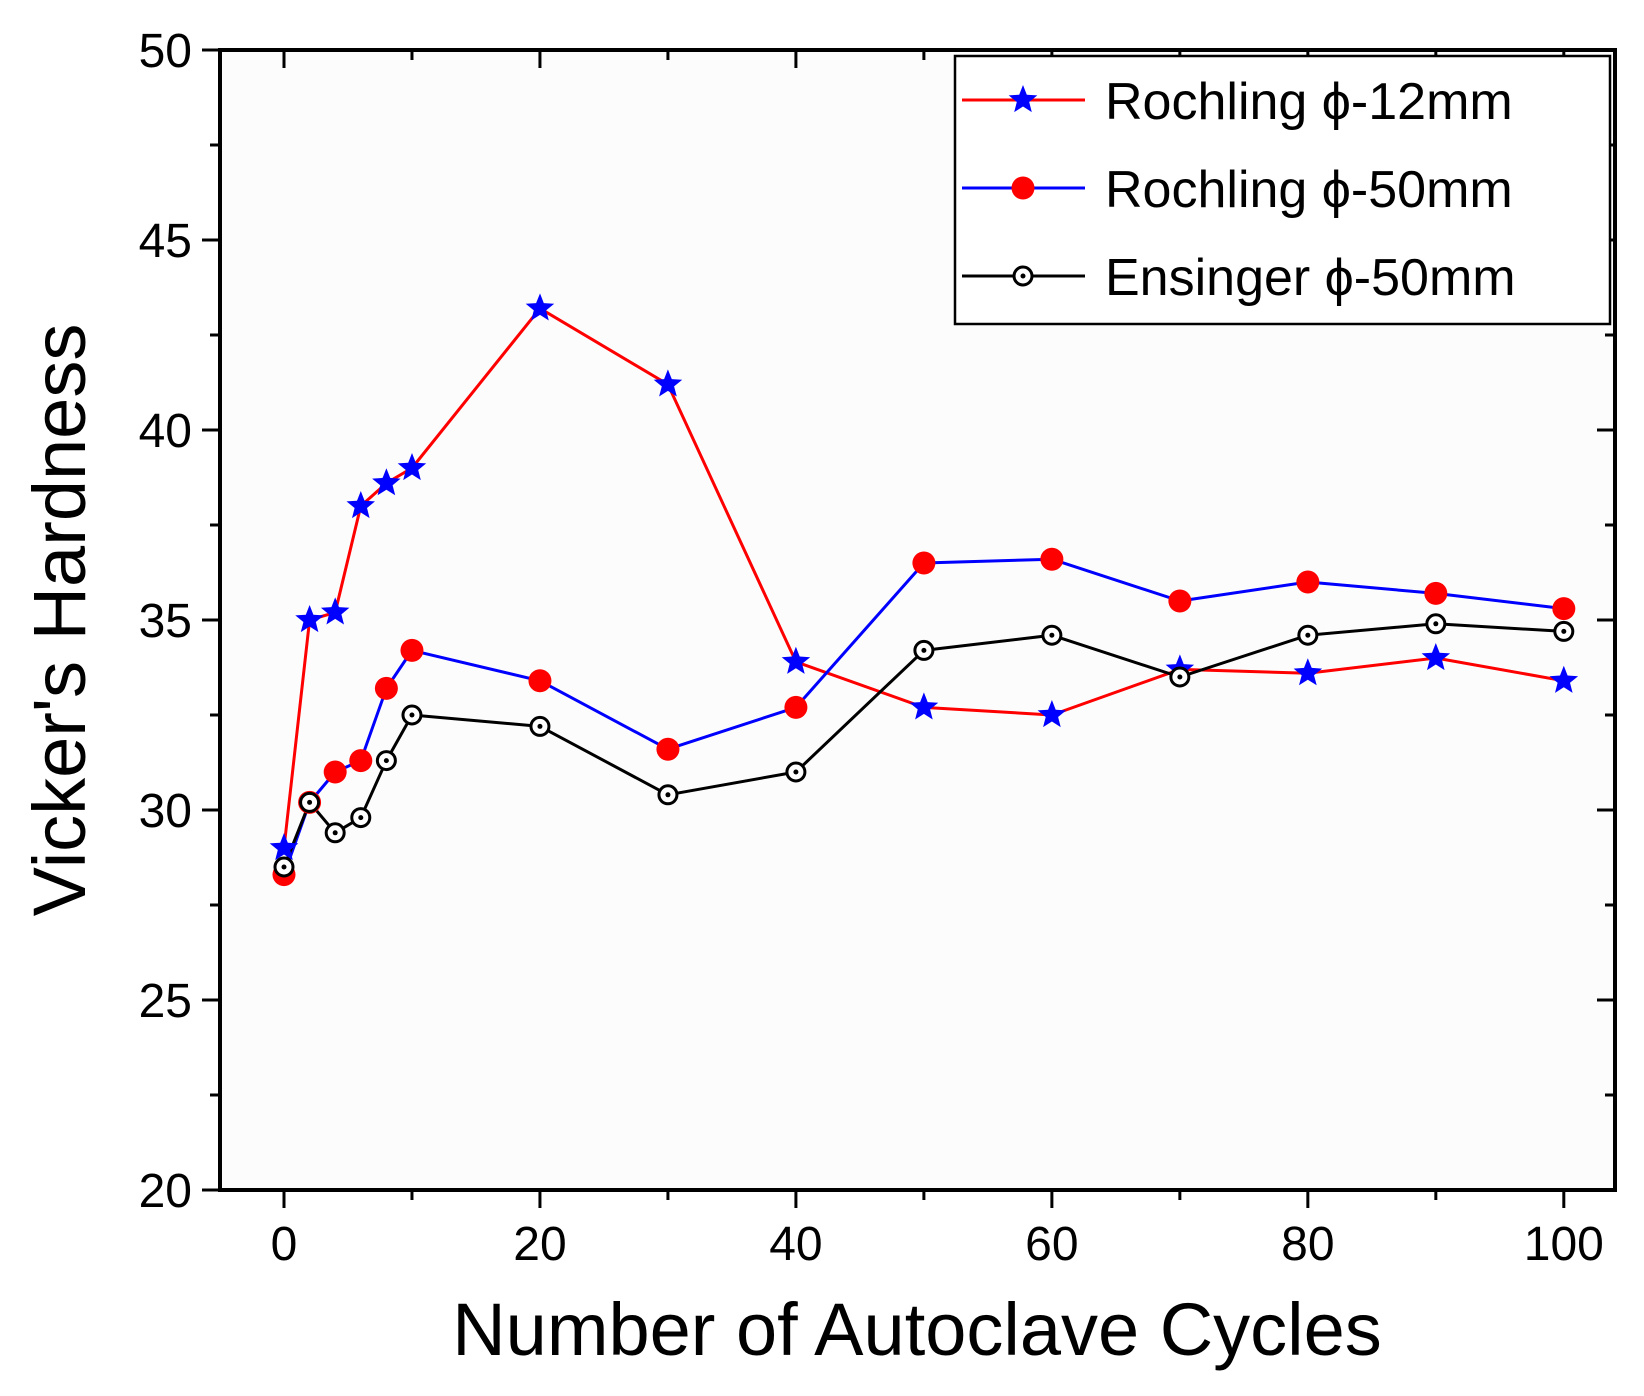 Image resolution: width=1644 pixels, height=1396 pixels. What do you see at coordinates (165, 51) in the screenshot?
I see `y-tick-label: 50` at bounding box center [165, 51].